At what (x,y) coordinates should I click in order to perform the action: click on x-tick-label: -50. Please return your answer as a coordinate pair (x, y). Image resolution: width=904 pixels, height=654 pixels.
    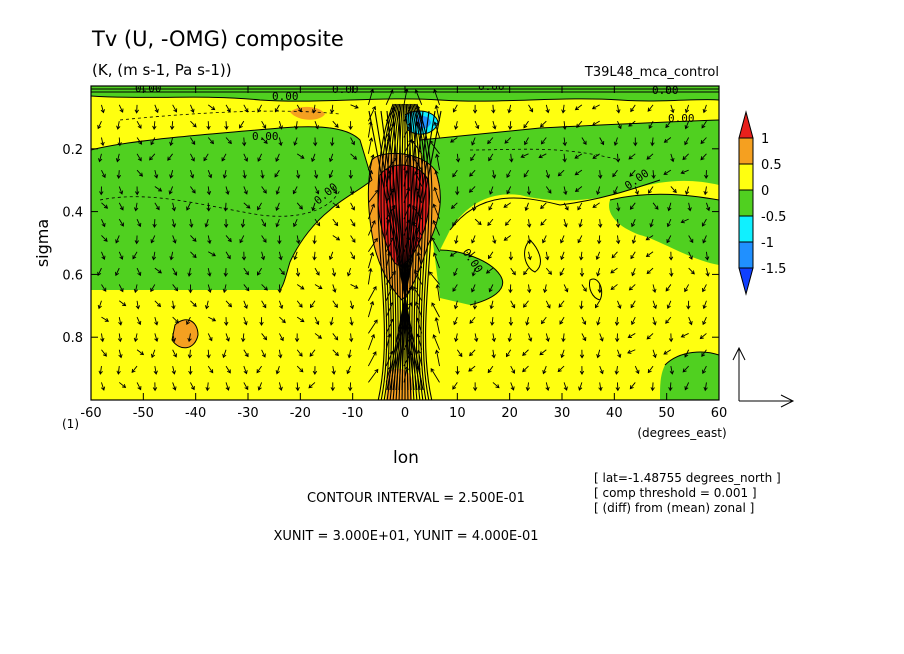
    Looking at the image, I should click on (143, 413).